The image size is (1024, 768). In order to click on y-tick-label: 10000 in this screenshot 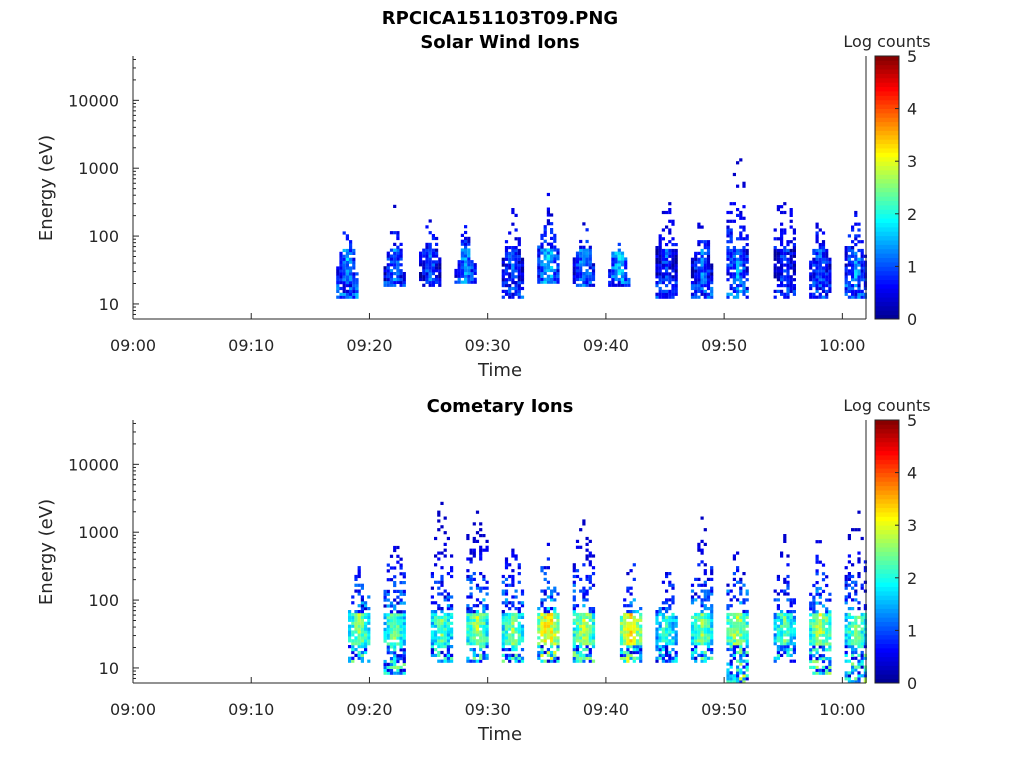, I will do `click(93, 100)`.